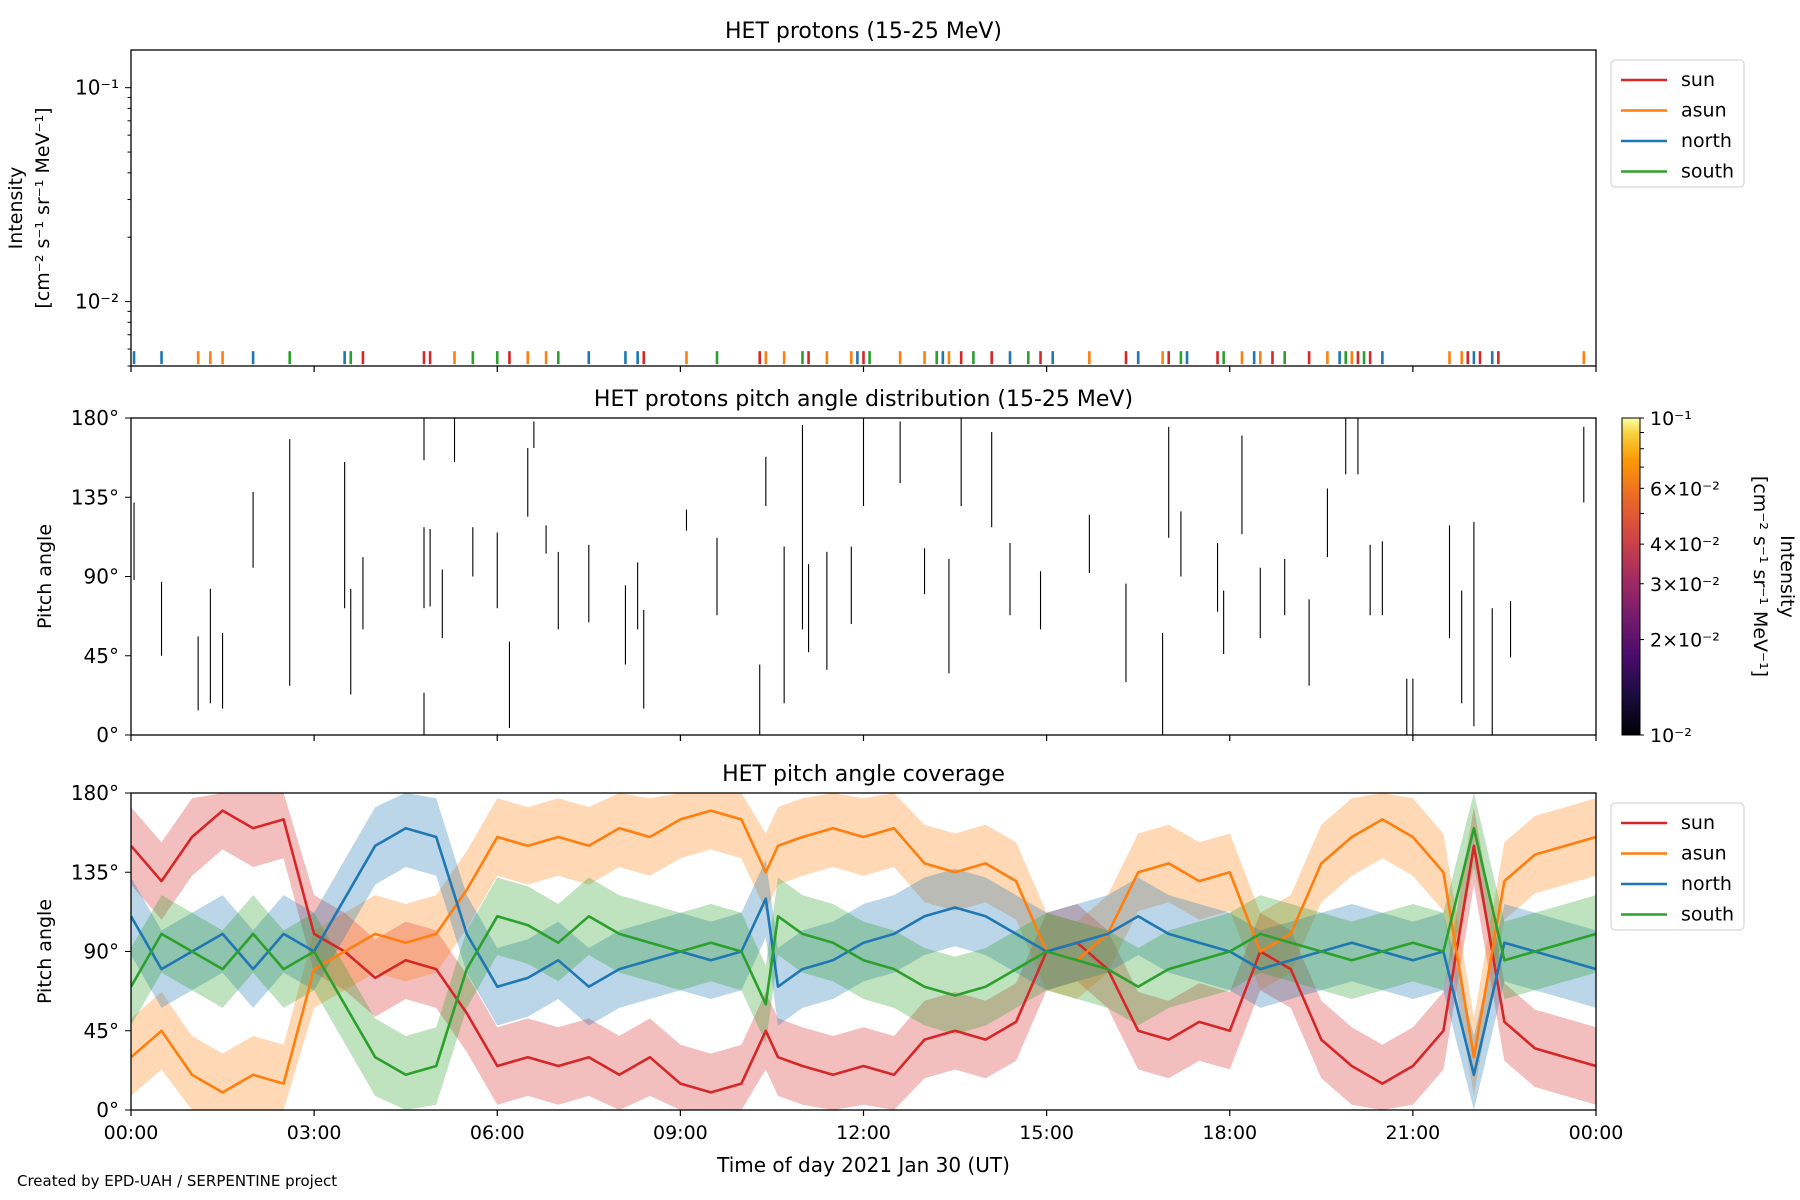  I want to click on colorbar-tick-label: 10⁻², so click(1671, 736).